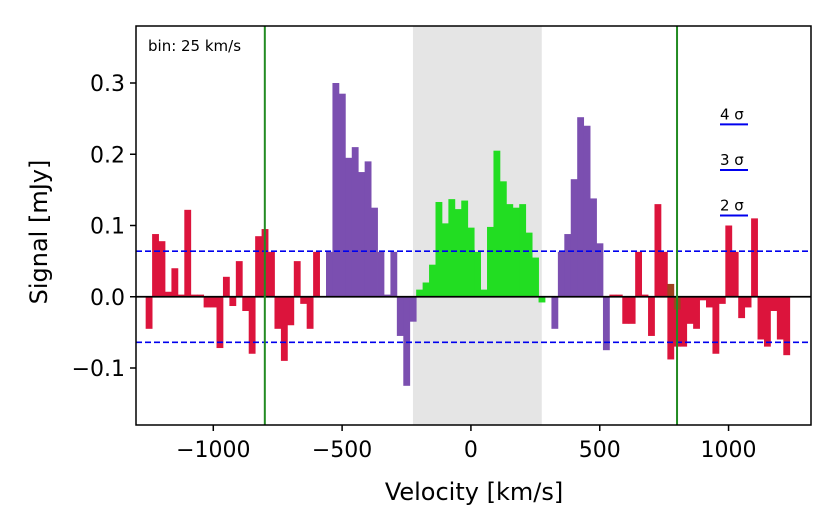 Image resolution: width=831 pixels, height=519 pixels. Describe the element at coordinates (107, 84) in the screenshot. I see `y-tick-label: 0.3` at that location.